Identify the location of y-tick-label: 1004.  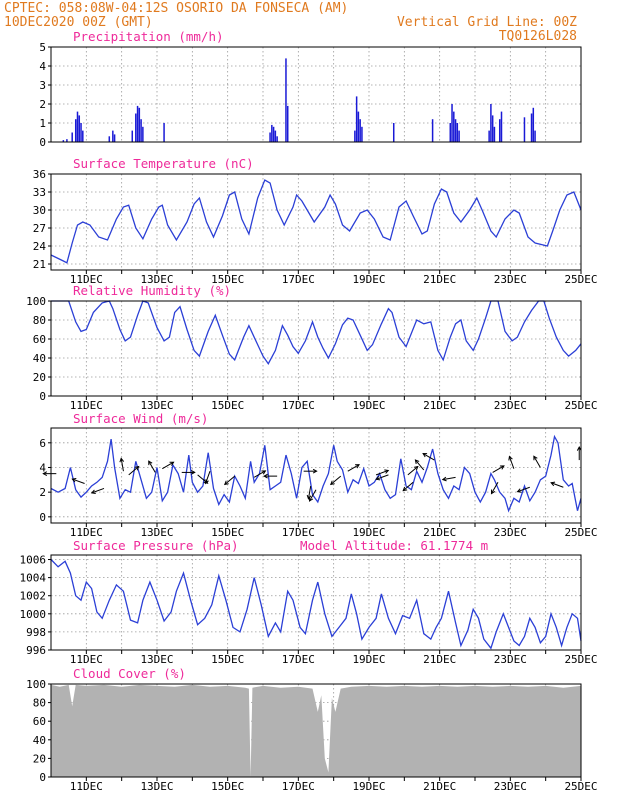
(33, 578).